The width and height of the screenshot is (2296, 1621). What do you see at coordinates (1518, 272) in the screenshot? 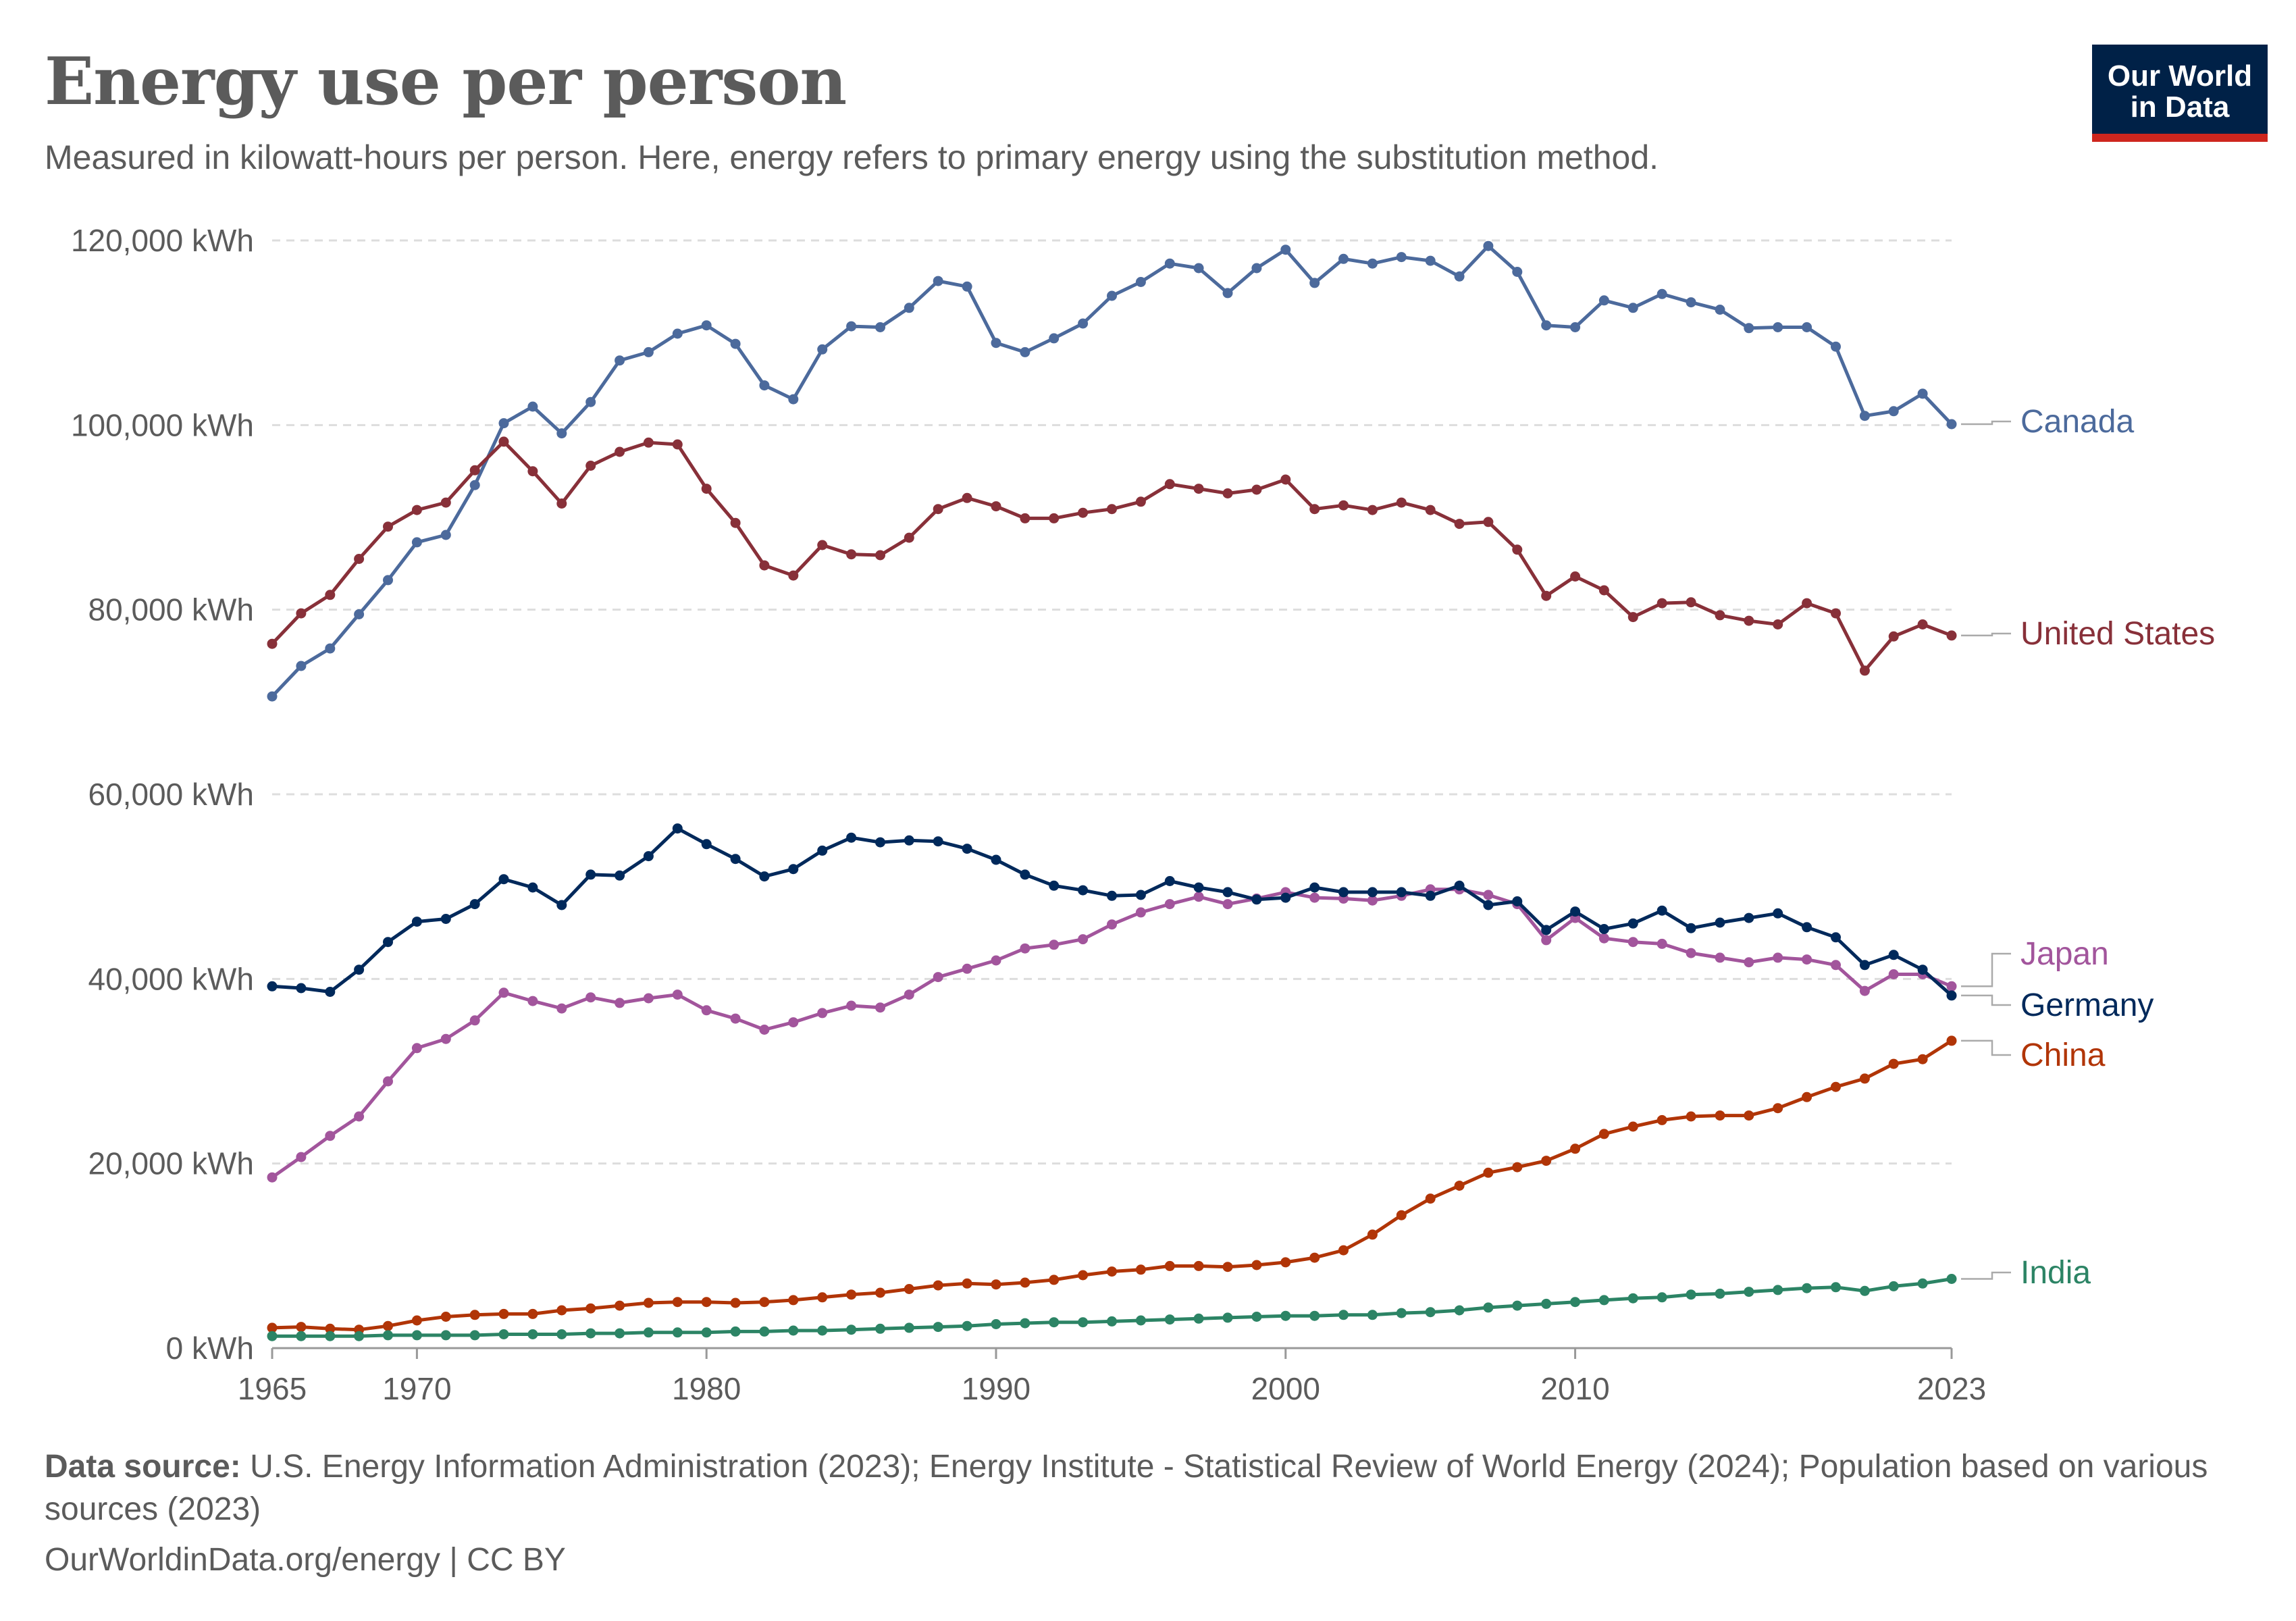
I see `data-point-canada-2008` at bounding box center [1518, 272].